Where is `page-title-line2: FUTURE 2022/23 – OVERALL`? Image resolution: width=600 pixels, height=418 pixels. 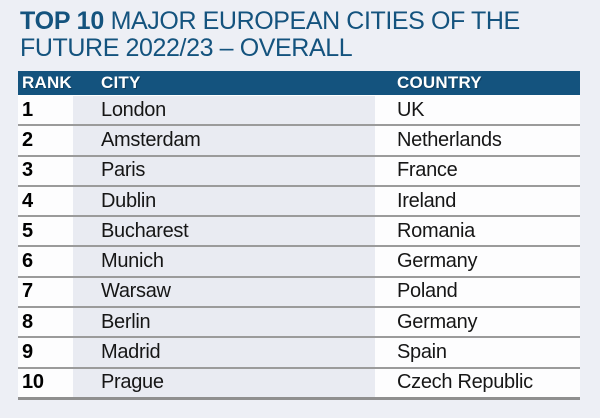 page-title-line2: FUTURE 2022/23 – OVERALL is located at coordinates (186, 48).